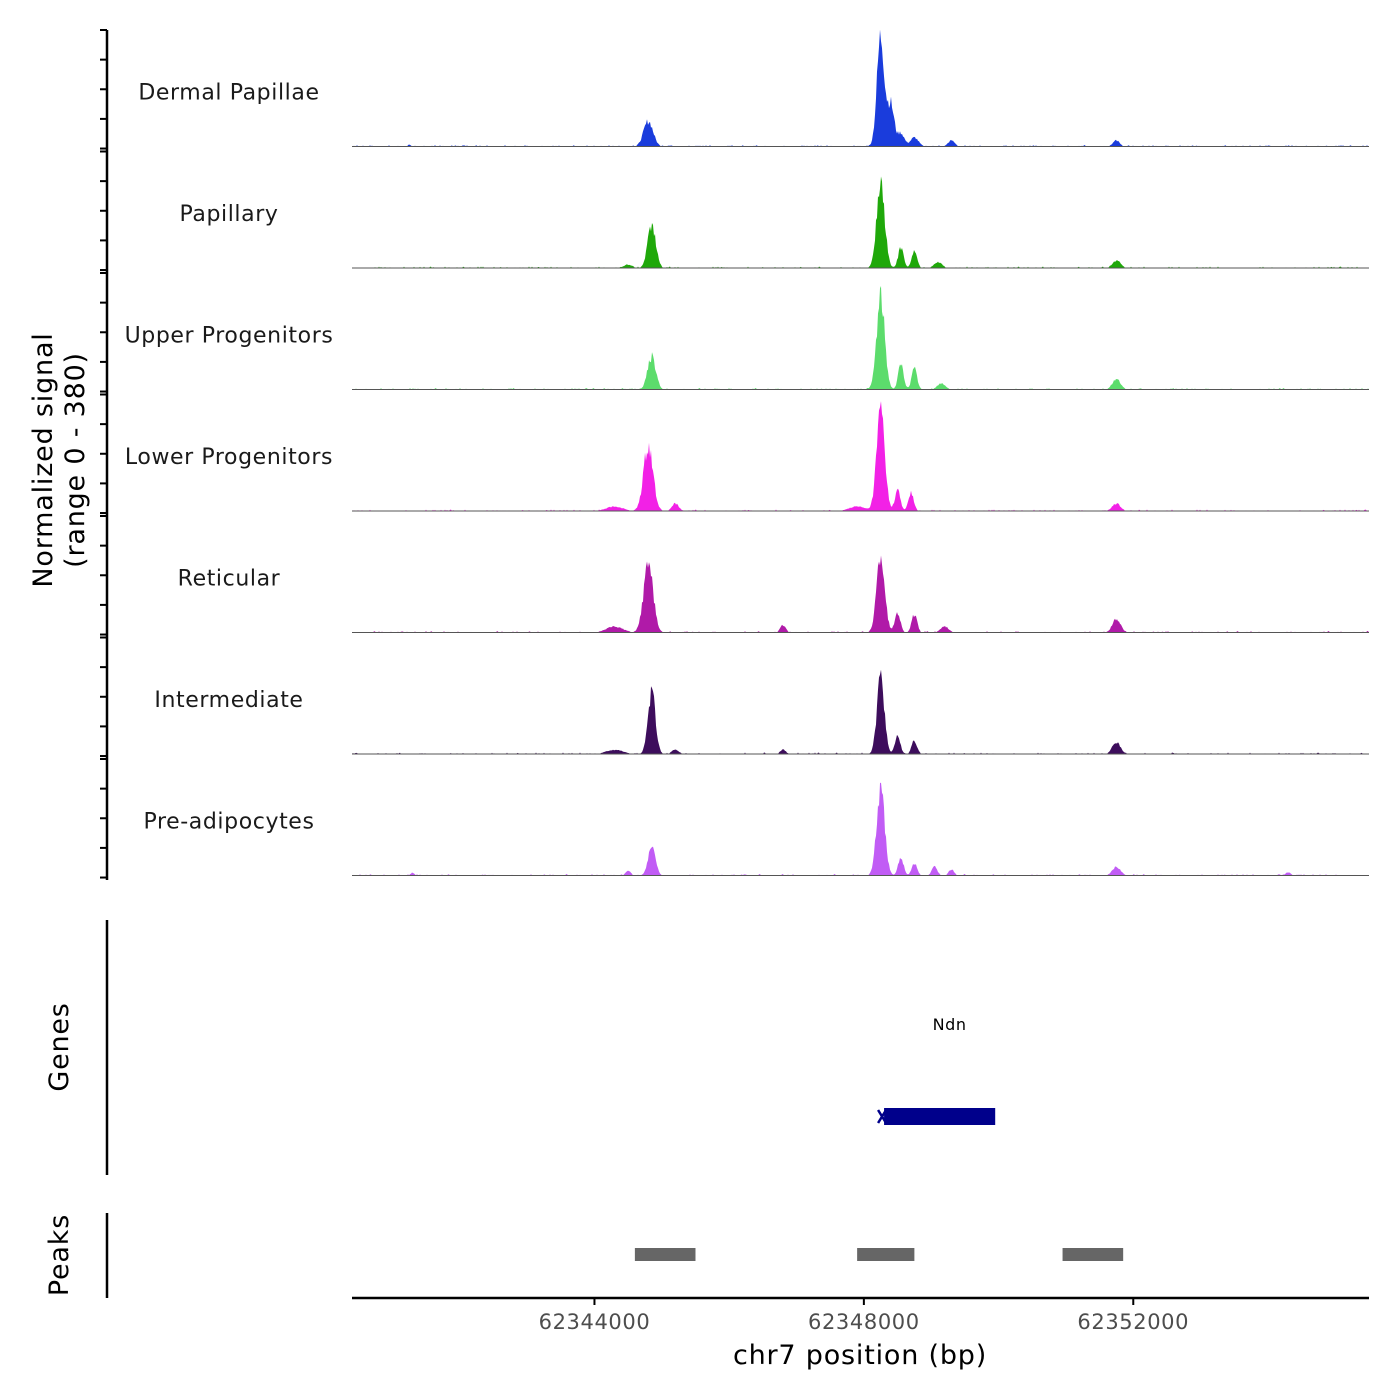 Image resolution: width=1400 pixels, height=1400 pixels. Describe the element at coordinates (882, 1116) in the screenshot. I see `gene-strand-marker` at that location.